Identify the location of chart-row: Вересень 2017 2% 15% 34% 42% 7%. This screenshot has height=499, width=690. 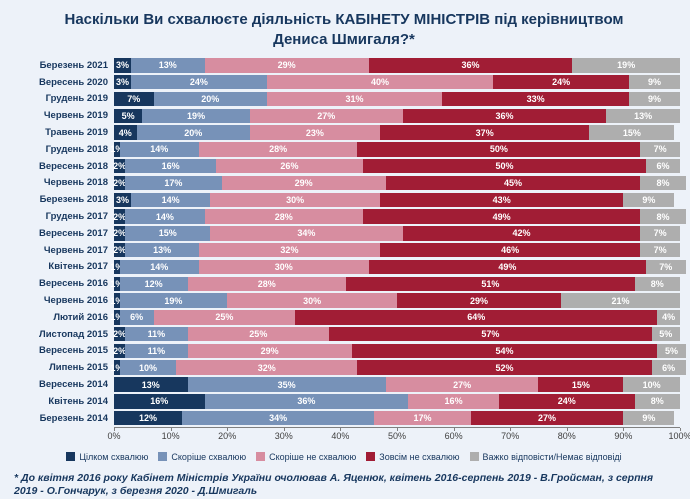
(344, 233).